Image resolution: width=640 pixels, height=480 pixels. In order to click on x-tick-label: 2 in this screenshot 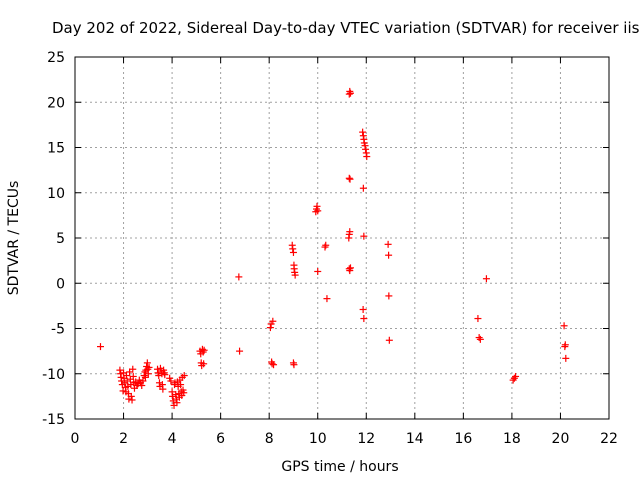, I will do `click(123, 439)`.